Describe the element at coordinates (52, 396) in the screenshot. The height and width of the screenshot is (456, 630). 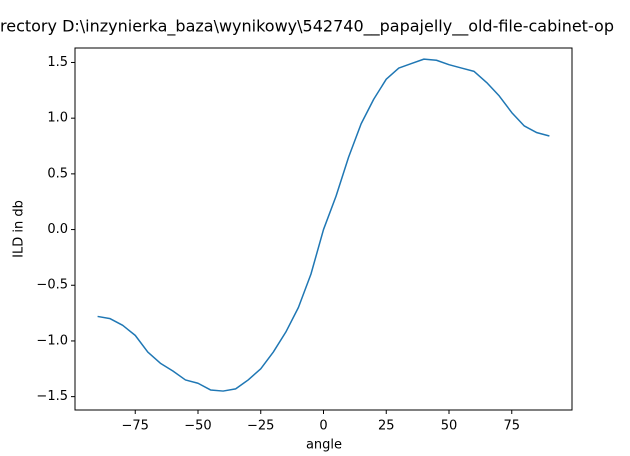
I see `y-tick-label: −1.5` at that location.